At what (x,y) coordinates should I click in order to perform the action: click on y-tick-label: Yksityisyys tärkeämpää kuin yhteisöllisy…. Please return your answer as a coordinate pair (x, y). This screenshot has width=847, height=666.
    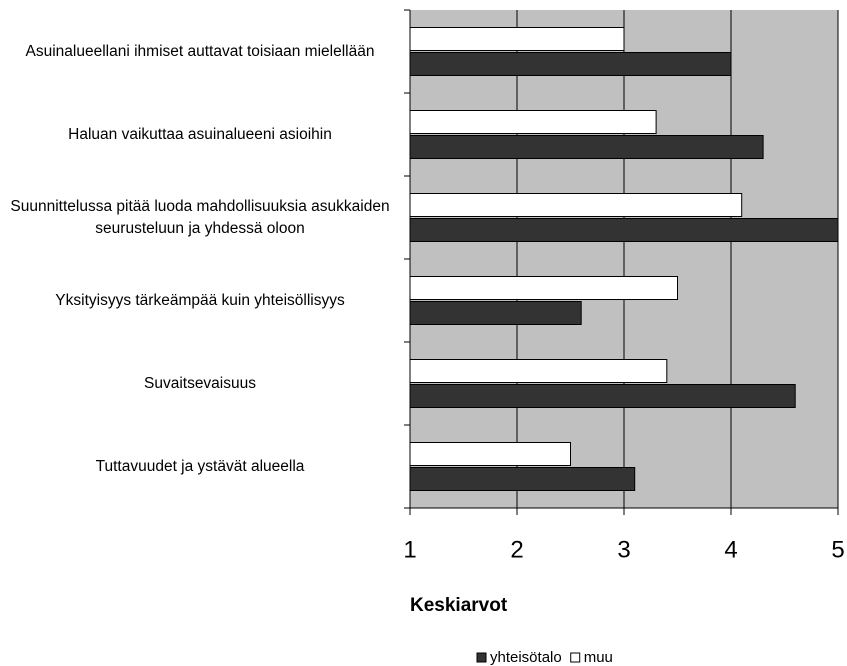
    Looking at the image, I should click on (200, 300).